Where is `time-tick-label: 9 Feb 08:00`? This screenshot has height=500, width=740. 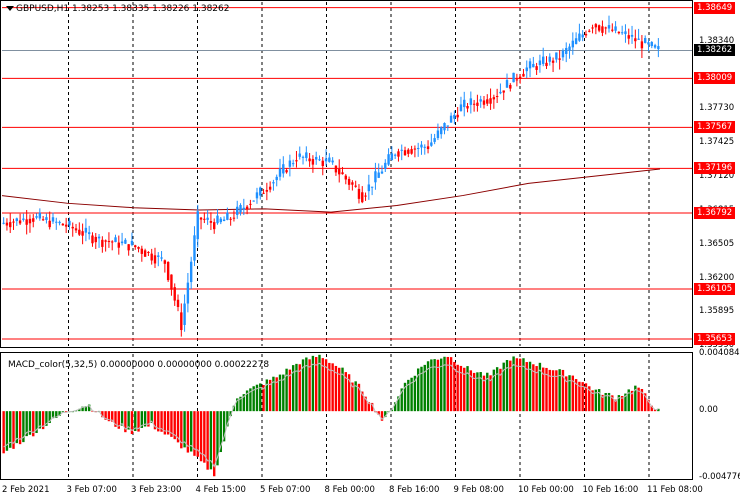
time-tick-label: 9 Feb 08:00 is located at coordinates (478, 490).